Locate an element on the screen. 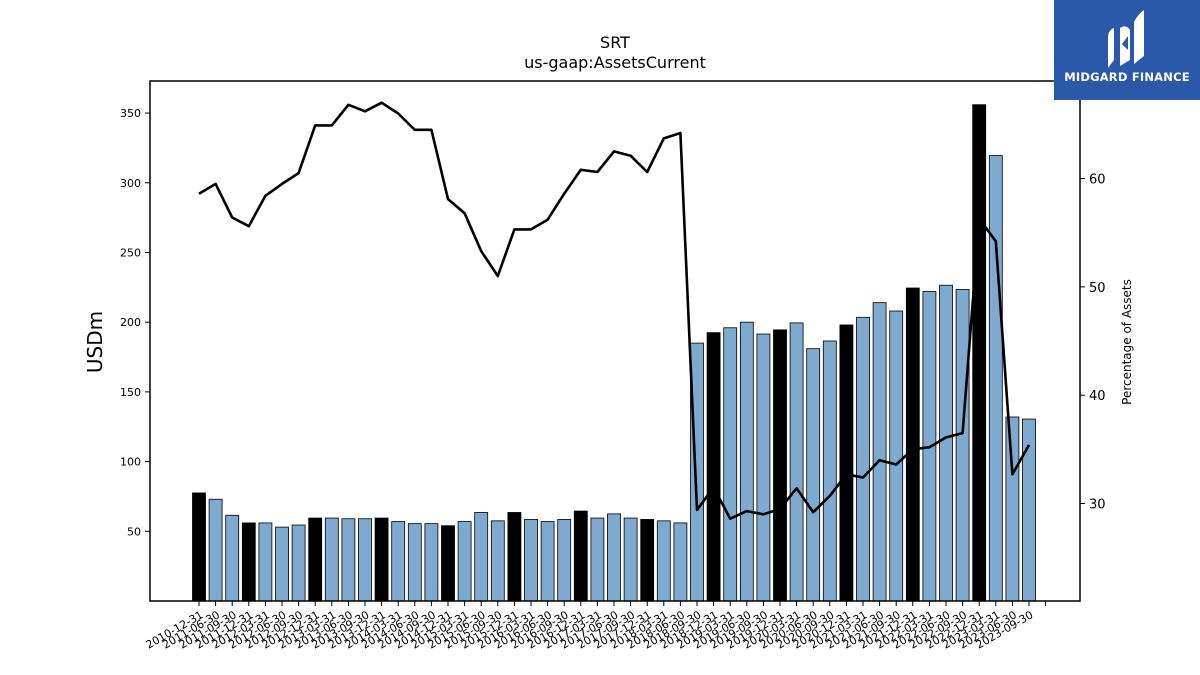 This screenshot has height=675, width=1200. y2-tick-label: 40 is located at coordinates (1097, 396).